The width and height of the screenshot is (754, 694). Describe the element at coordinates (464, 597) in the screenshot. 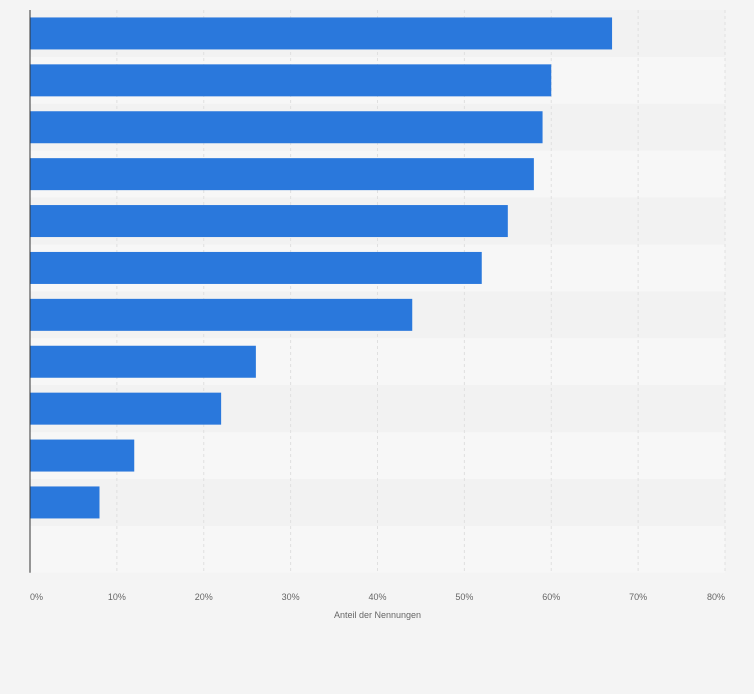

I see `x-tick-label: 50%` at that location.